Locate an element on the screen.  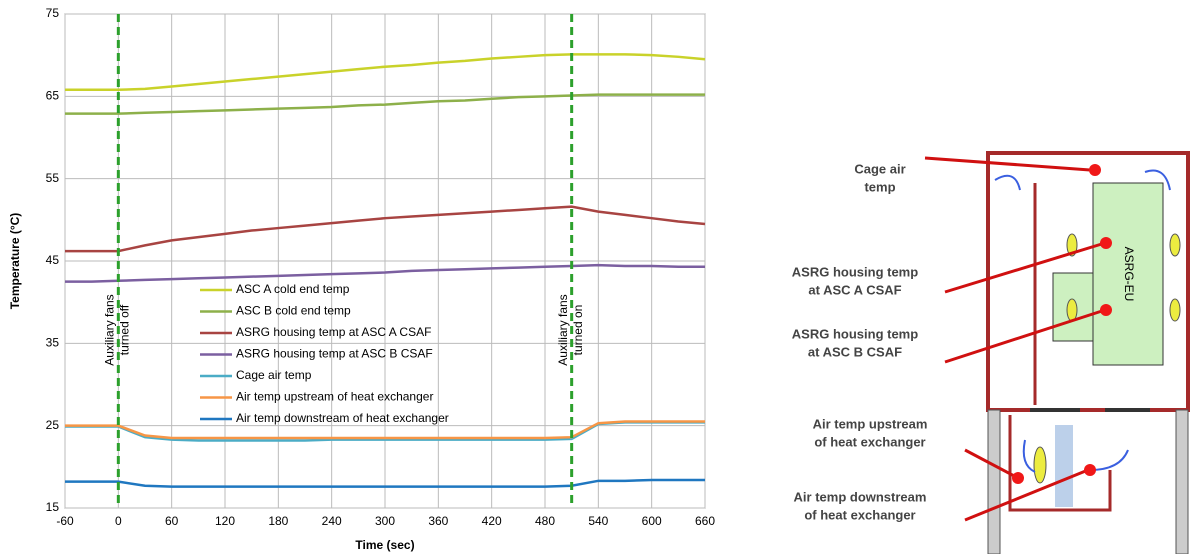
annotation: turned on is located at coordinates (578, 330).